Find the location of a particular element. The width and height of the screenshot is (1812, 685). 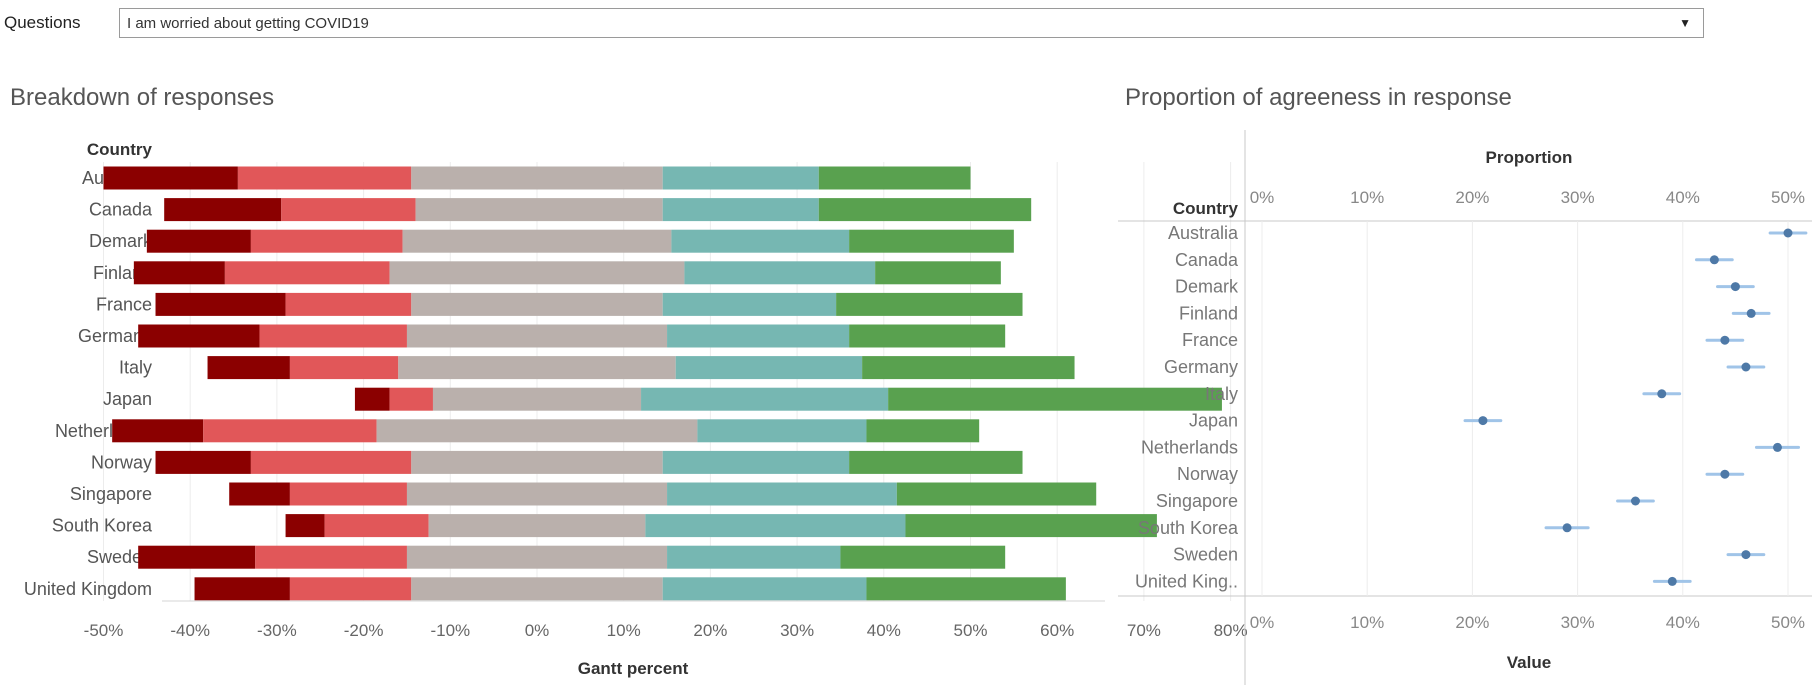

bar-demark-agree is located at coordinates (760, 241).